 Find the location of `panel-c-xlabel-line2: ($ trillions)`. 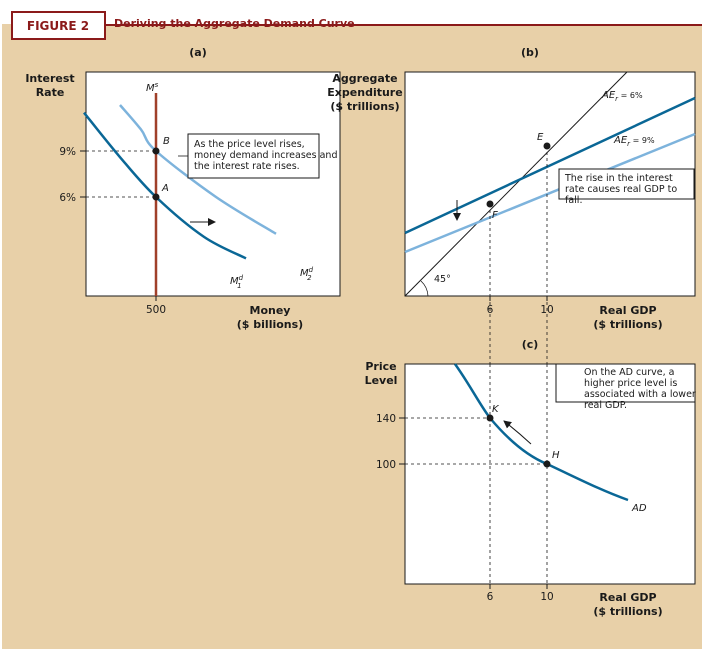

panel-c-xlabel-line2: ($ trillions) is located at coordinates (627, 611).